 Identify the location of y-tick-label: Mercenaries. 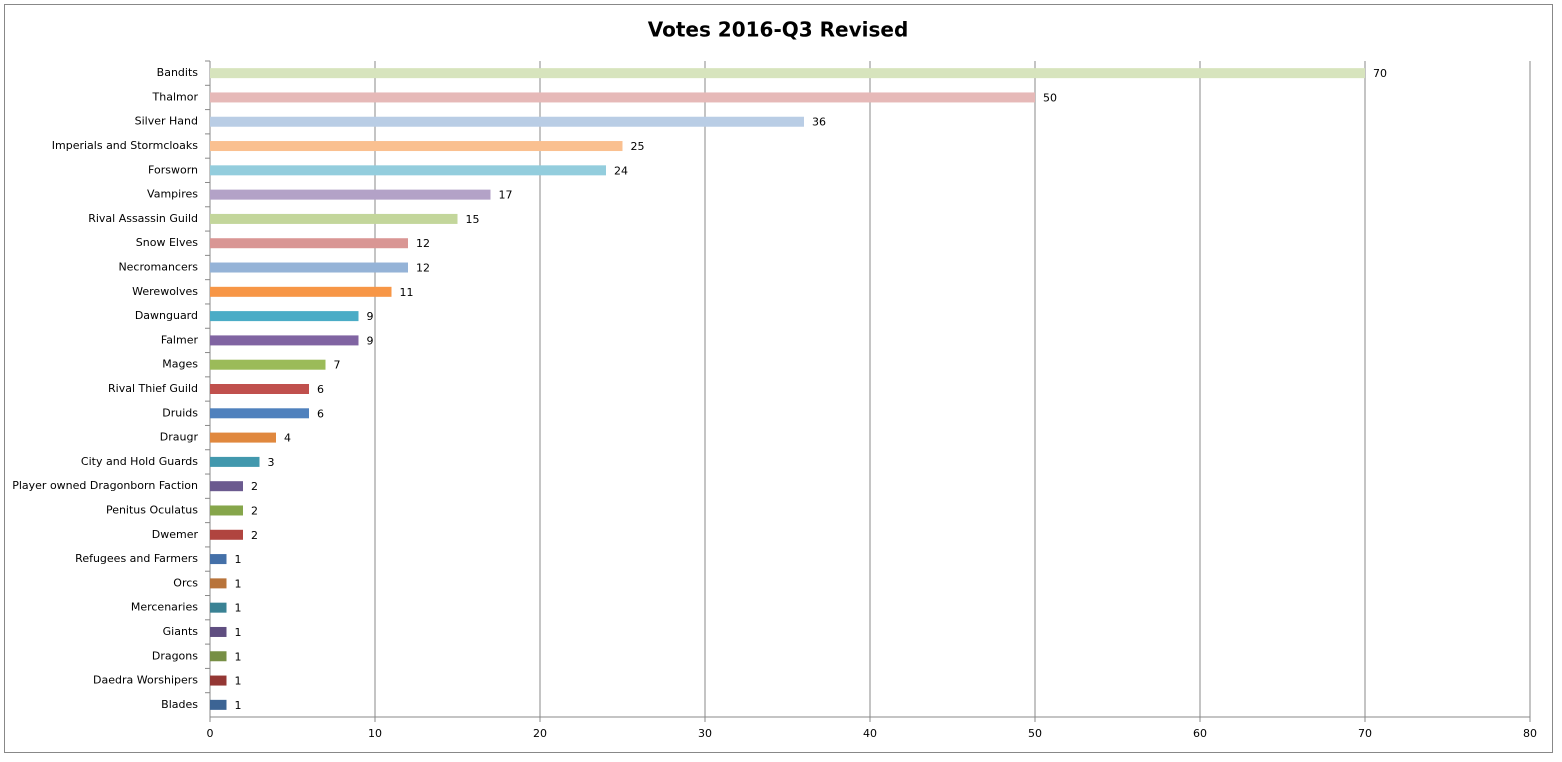
(164, 607).